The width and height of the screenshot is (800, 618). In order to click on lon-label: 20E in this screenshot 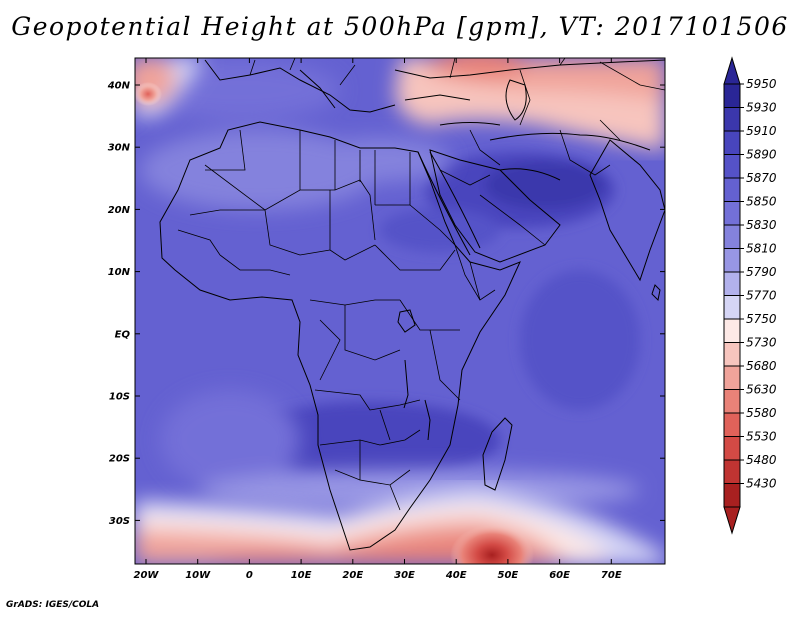, I will do `click(352, 575)`.